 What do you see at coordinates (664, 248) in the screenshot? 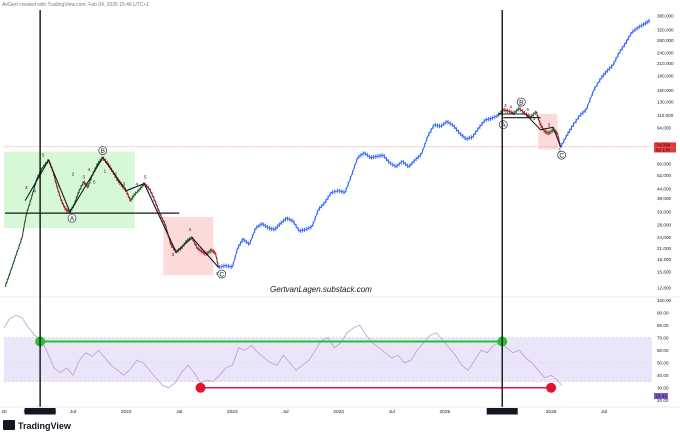
I see `price-tick-label: 21,000` at bounding box center [664, 248].